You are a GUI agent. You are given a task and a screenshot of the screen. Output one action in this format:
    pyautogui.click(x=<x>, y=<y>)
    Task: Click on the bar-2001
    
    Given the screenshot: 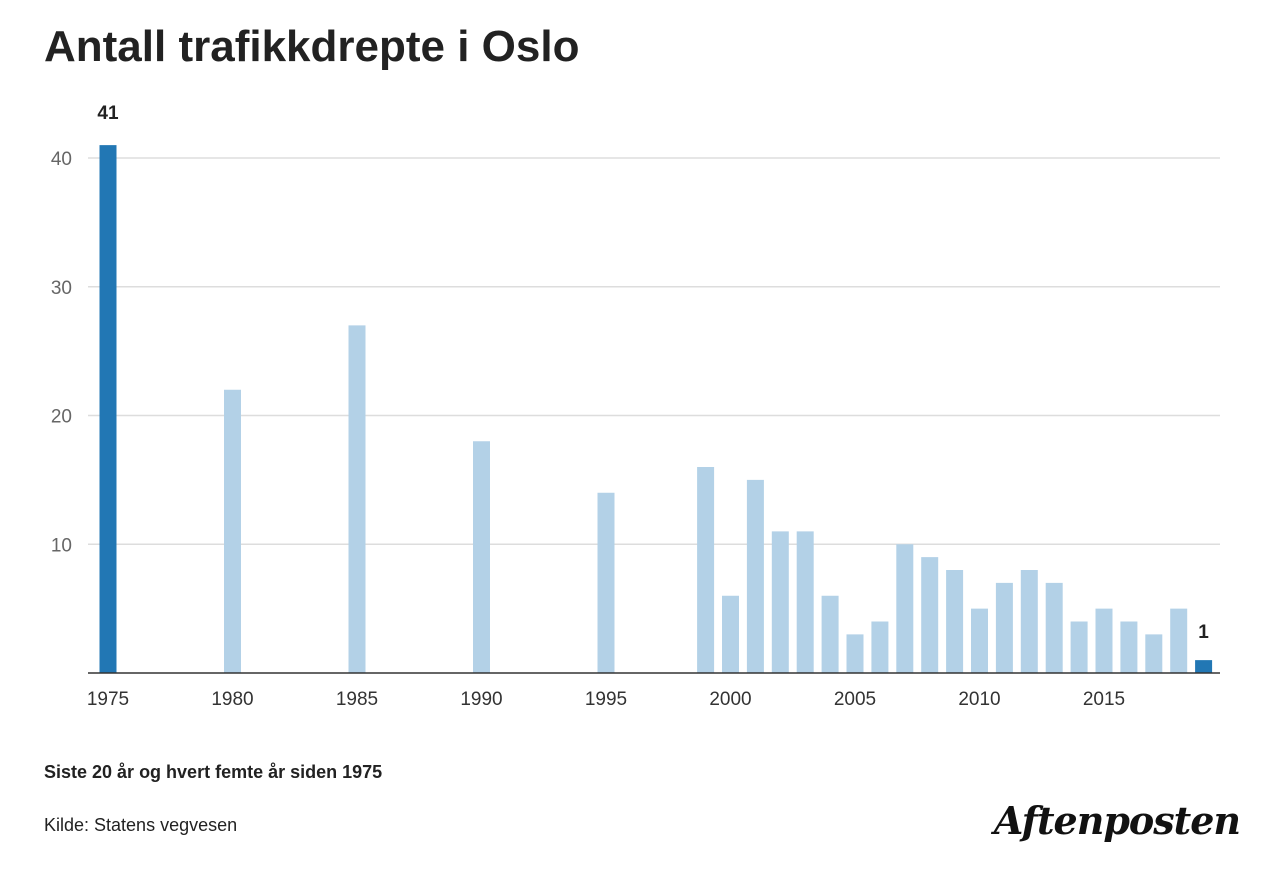 What is the action you would take?
    pyautogui.click(x=755, y=576)
    